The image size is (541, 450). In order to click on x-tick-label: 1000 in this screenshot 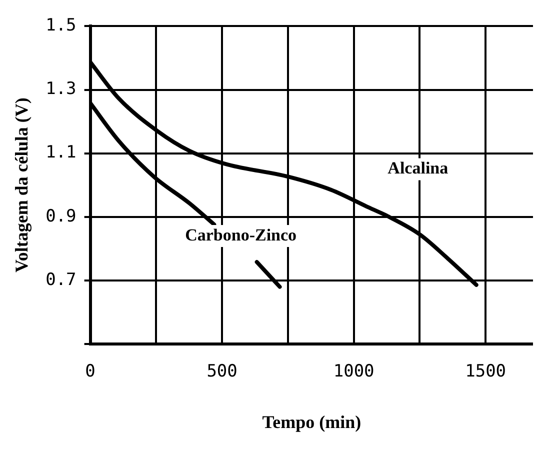, I will do `click(353, 372)`.